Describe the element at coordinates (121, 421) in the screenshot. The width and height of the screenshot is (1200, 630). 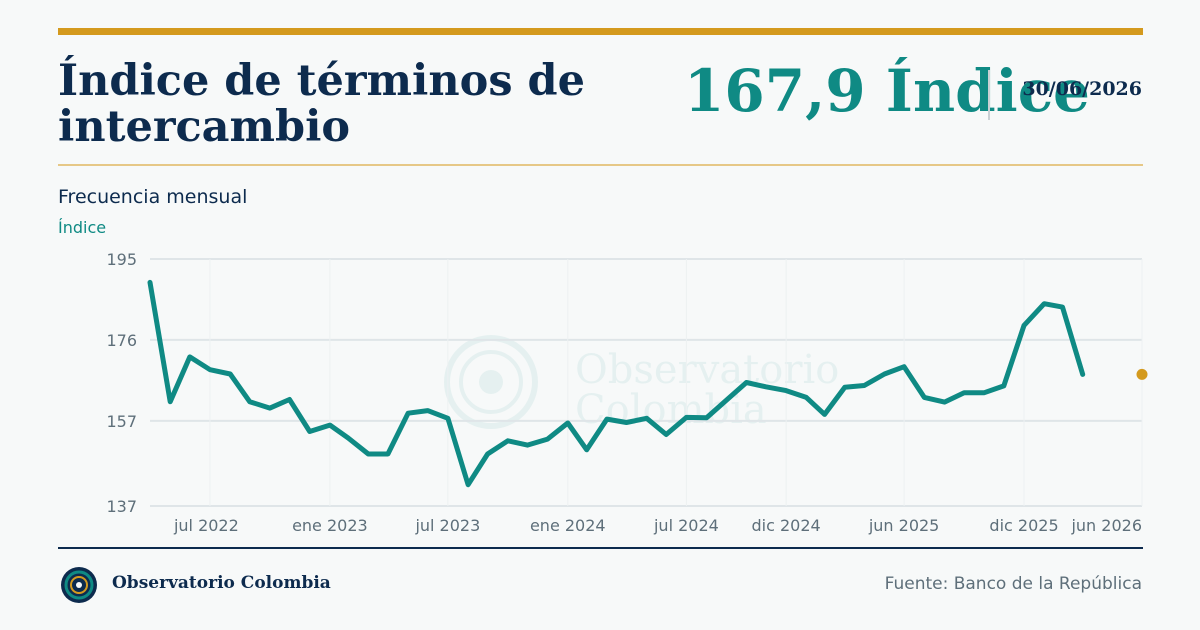
I see `y-tick-label: 157` at that location.